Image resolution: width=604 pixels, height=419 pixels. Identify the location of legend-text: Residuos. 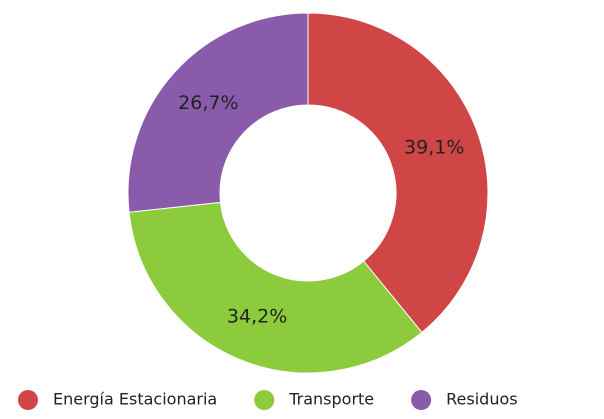
(481, 399).